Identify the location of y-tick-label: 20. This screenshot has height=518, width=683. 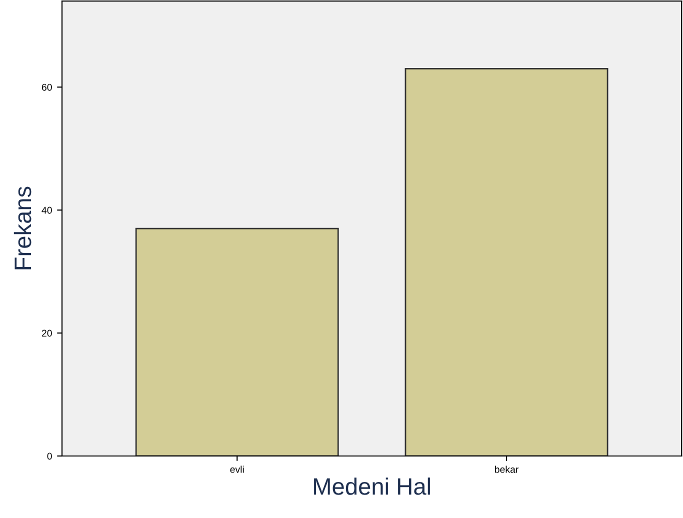
(47, 333).